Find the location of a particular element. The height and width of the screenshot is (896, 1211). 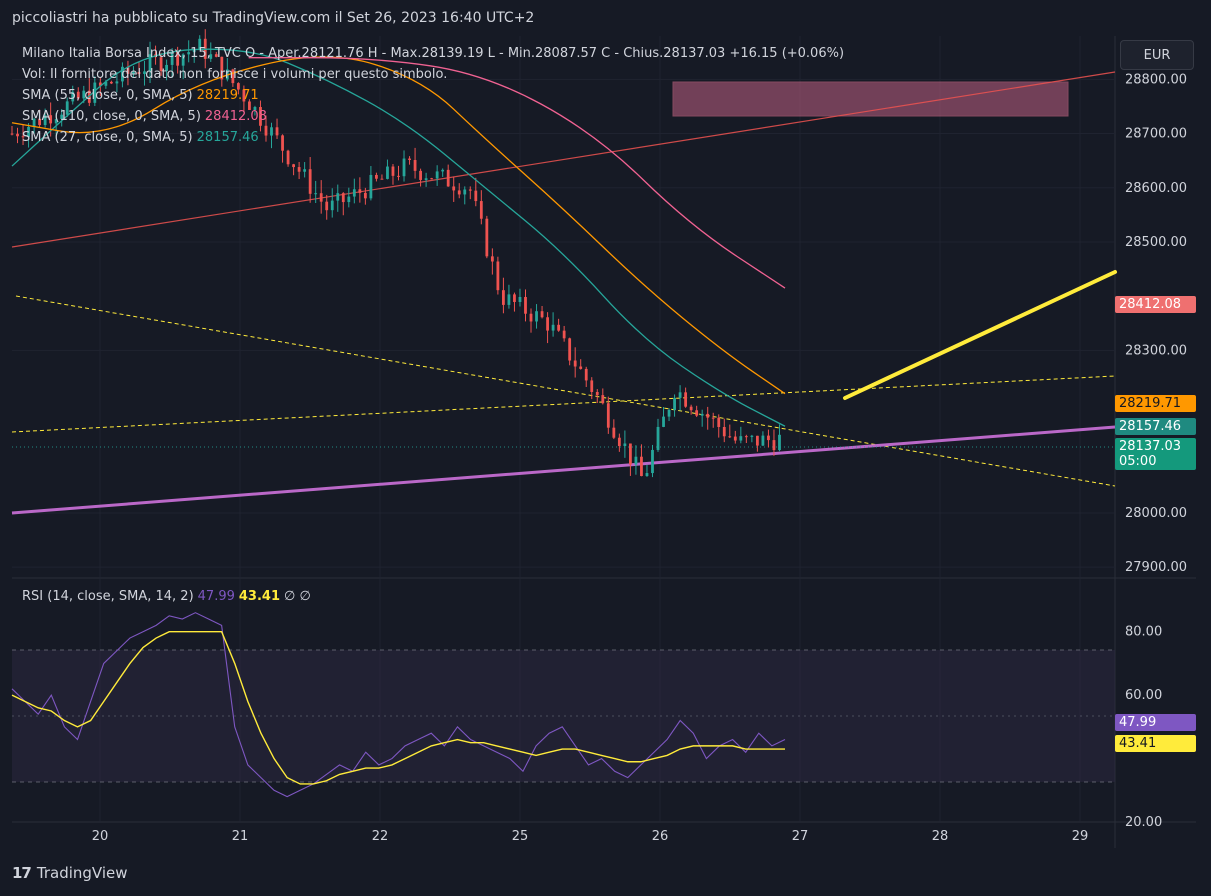

time-axis-tick: 26 is located at coordinates (660, 836).